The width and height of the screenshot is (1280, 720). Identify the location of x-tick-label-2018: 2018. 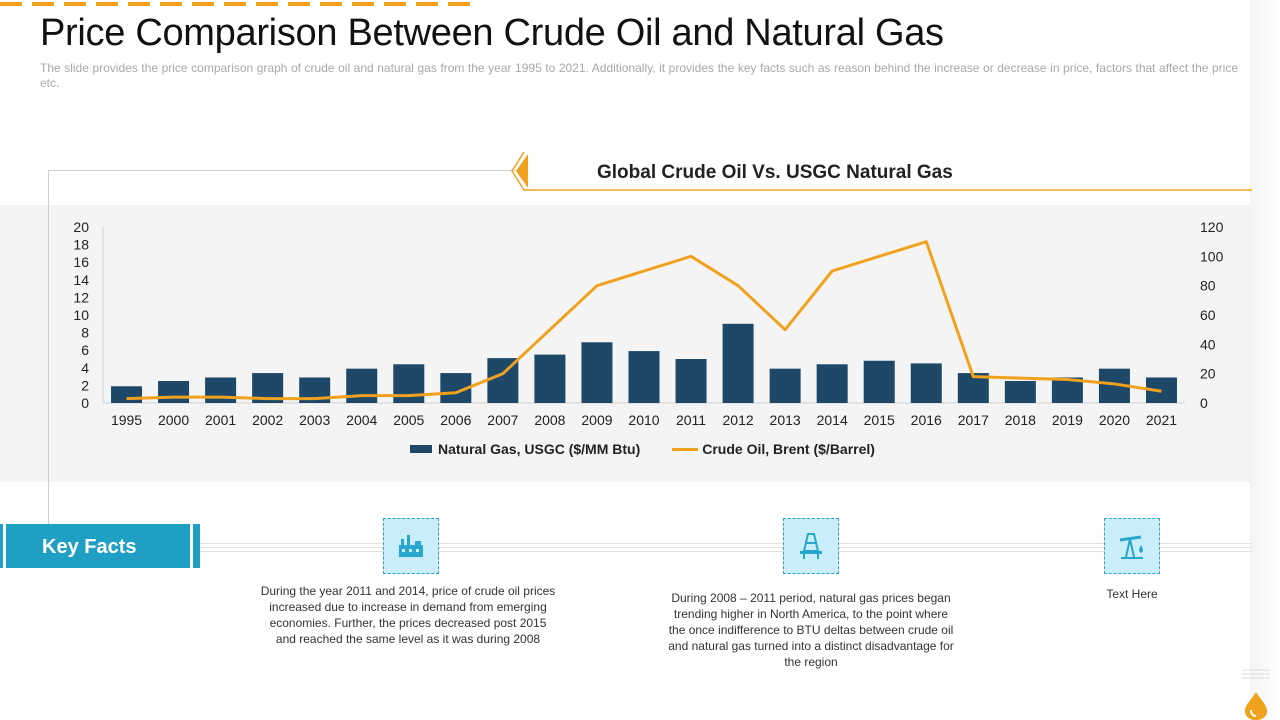
(1020, 420).